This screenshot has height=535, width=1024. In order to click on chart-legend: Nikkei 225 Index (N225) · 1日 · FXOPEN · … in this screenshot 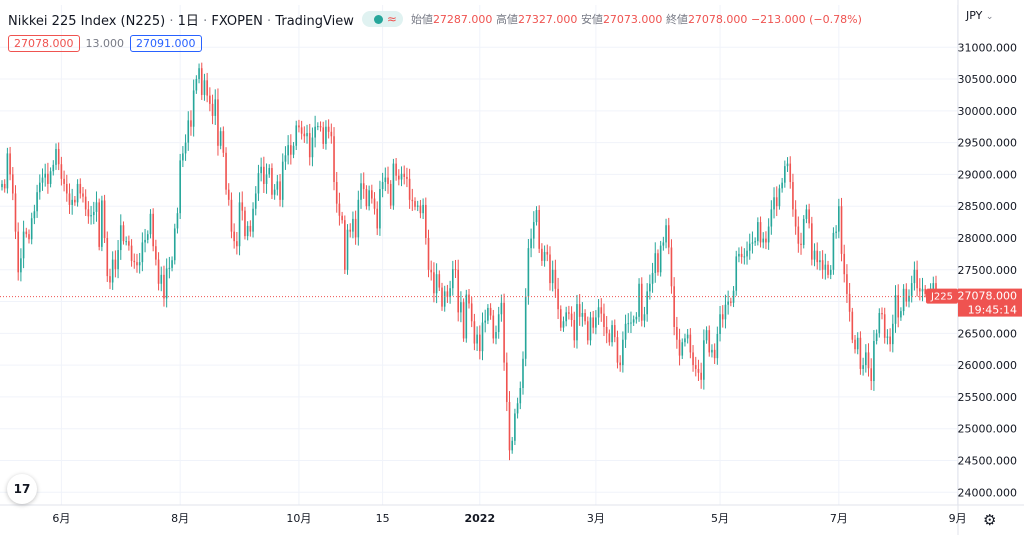, I will do `click(435, 19)`.